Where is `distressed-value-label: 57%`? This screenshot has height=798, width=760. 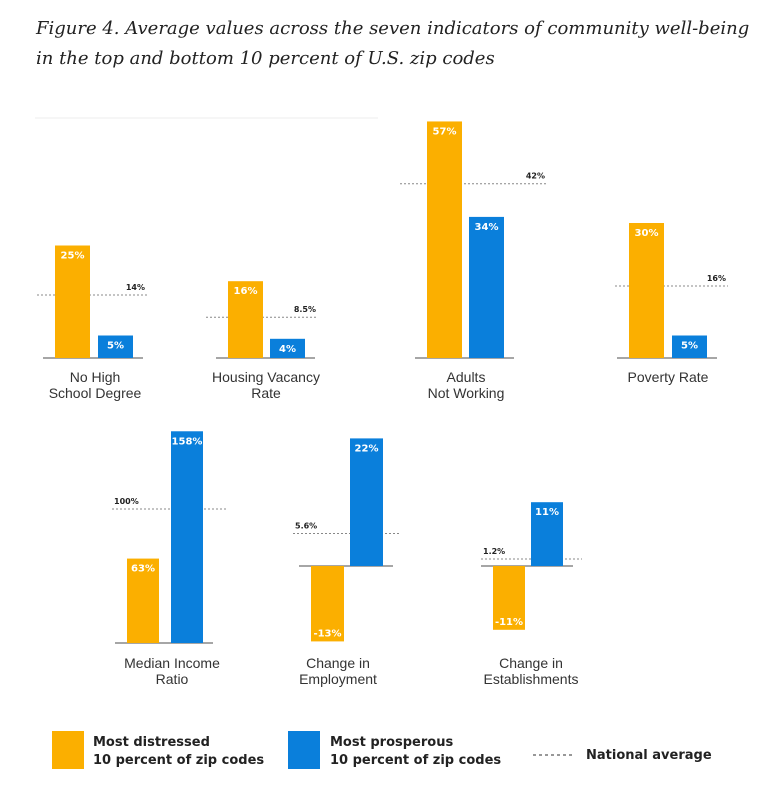 distressed-value-label: 57% is located at coordinates (445, 131).